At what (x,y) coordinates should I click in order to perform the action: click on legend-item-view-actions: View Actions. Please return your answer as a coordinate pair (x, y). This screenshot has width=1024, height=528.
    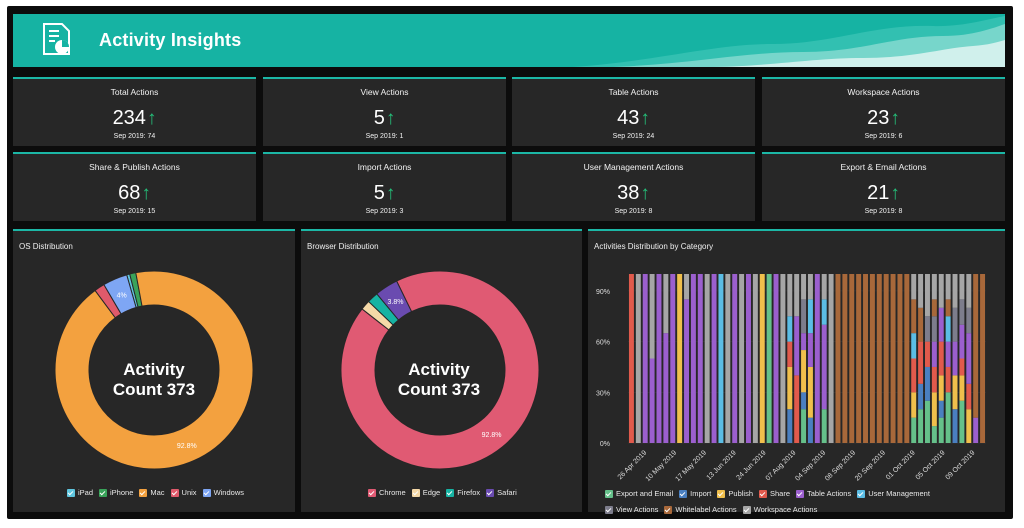
    Looking at the image, I should click on (631, 510).